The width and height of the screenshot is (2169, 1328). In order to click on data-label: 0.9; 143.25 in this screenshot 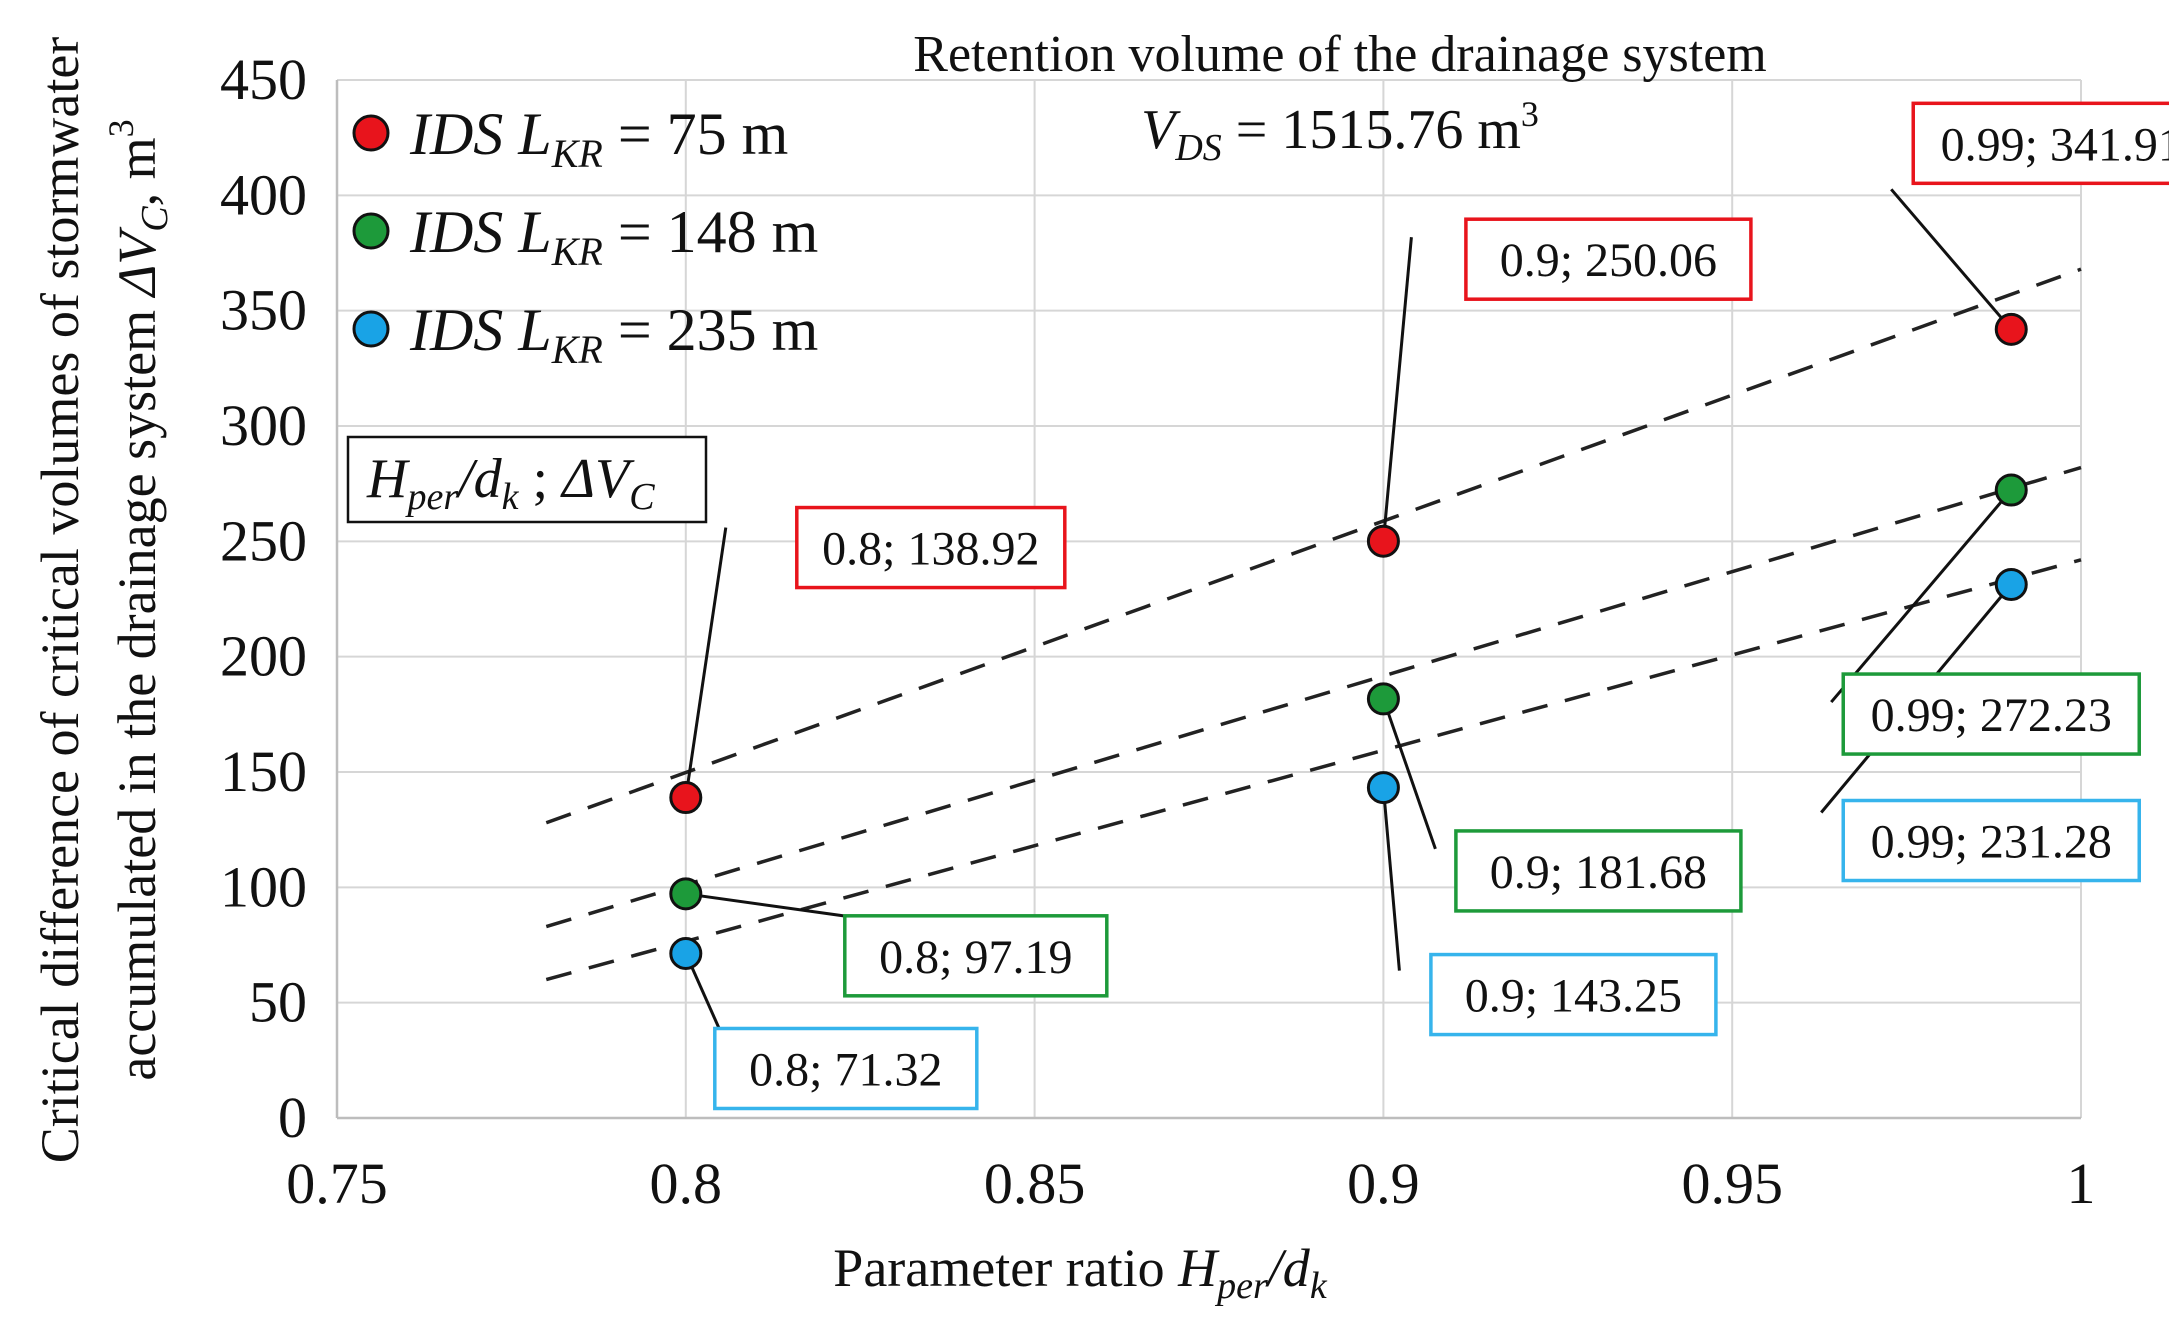, I will do `click(1573, 996)`.